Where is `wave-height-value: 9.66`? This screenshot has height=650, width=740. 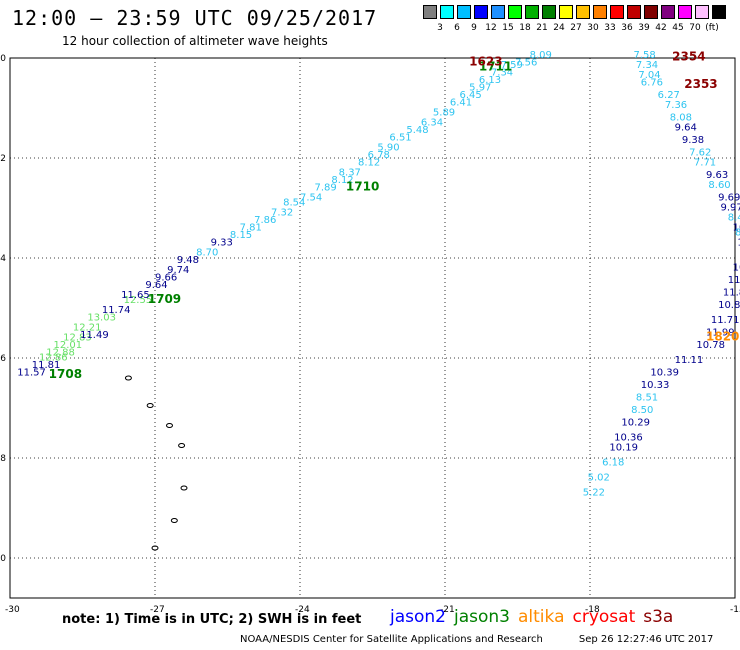 wave-height-value: 9.66 is located at coordinates (166, 278).